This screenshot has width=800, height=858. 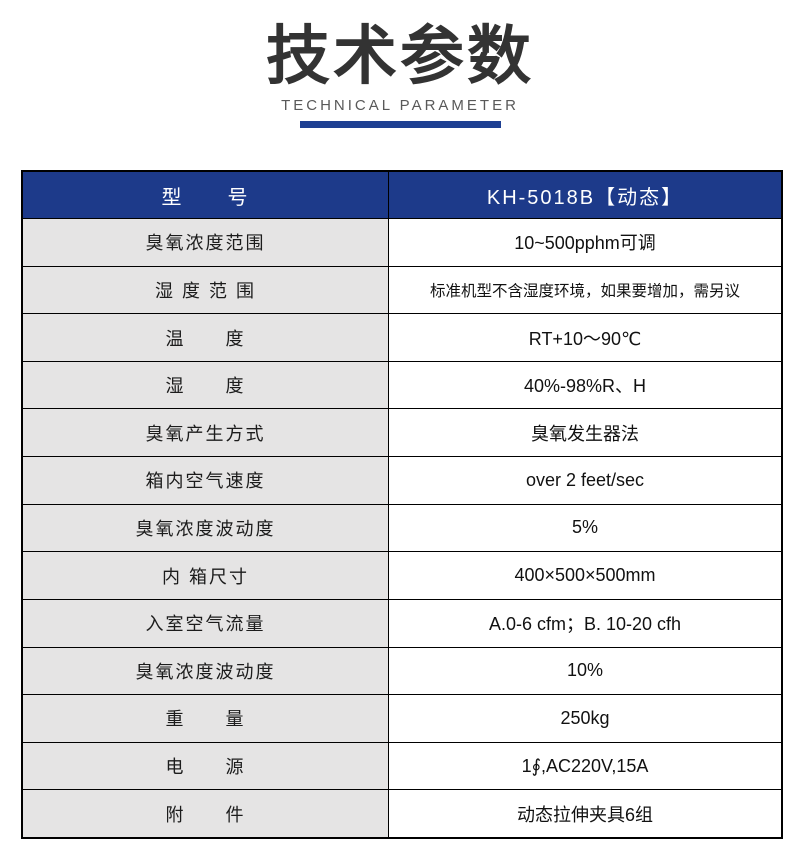 I want to click on spec-value-cell: 400×500×500mm, so click(x=585, y=575).